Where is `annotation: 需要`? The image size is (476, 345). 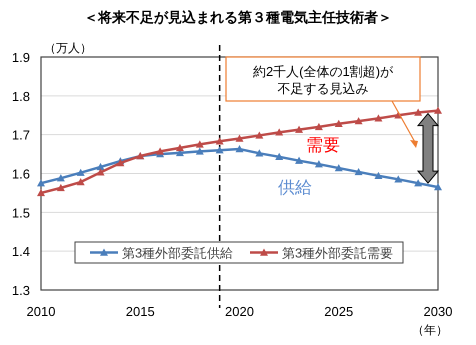
annotation: 需要 is located at coordinates (323, 144).